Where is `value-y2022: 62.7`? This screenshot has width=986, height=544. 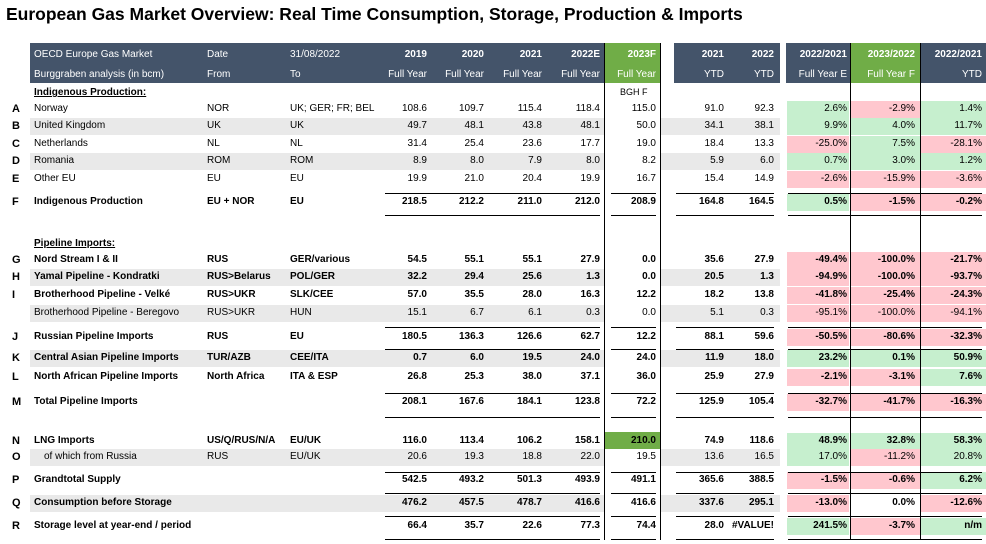
value-y2022: 62.7 is located at coordinates (590, 336).